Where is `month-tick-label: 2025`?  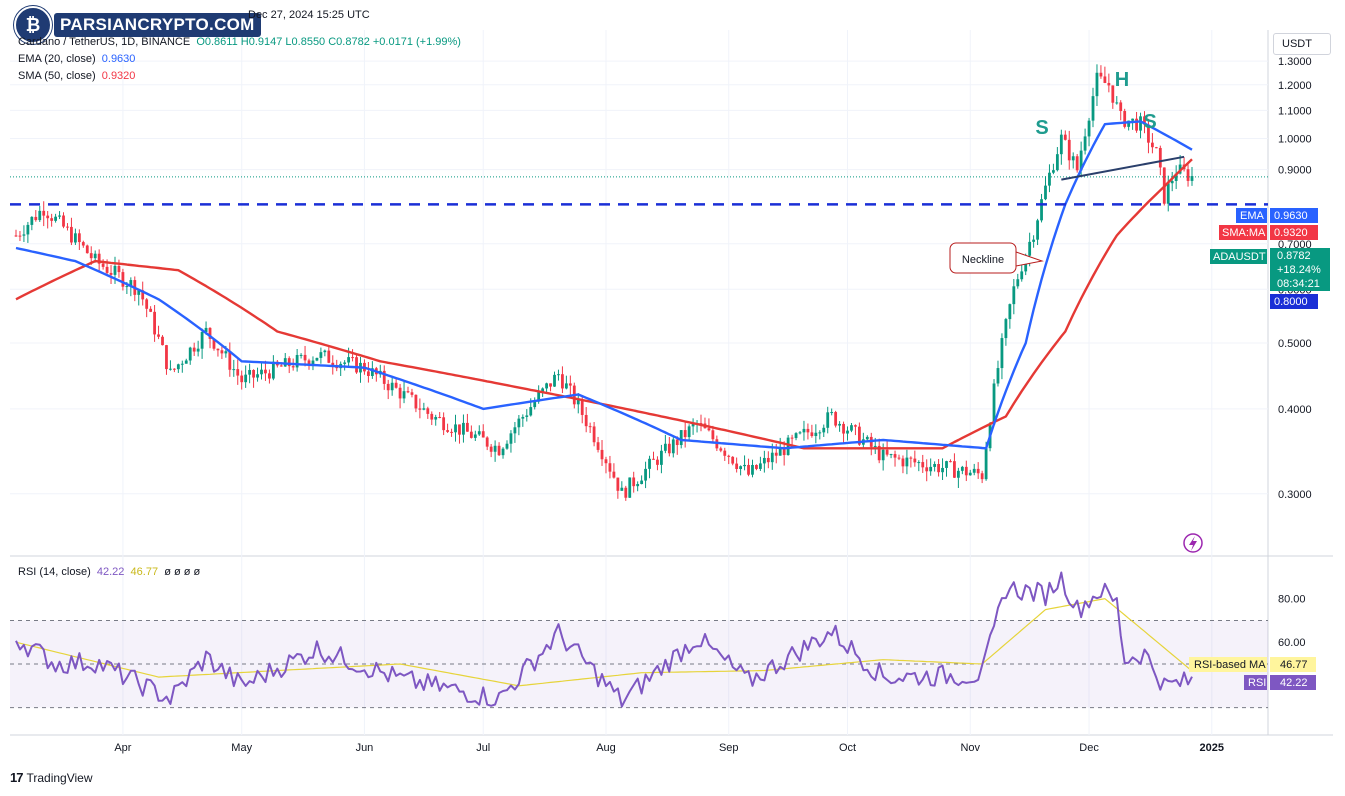 month-tick-label: 2025 is located at coordinates (1212, 748).